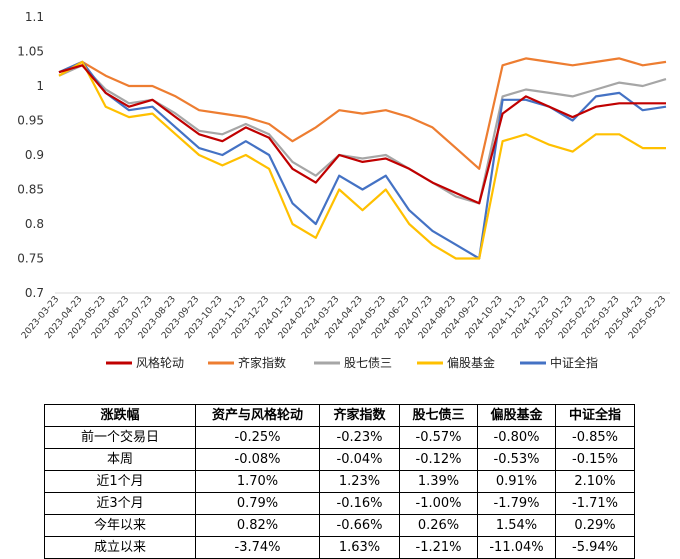 The image size is (680, 559). I want to click on table-cell: -0.04%, so click(359, 459).